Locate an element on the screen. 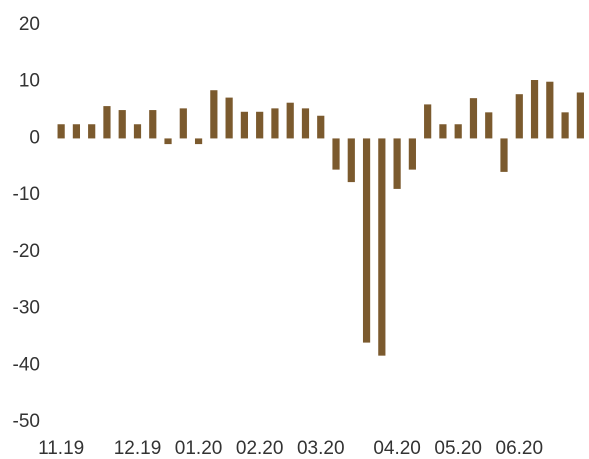 Image resolution: width=589 pixels, height=459 pixels. y-tick-label: 10 is located at coordinates (29, 81).